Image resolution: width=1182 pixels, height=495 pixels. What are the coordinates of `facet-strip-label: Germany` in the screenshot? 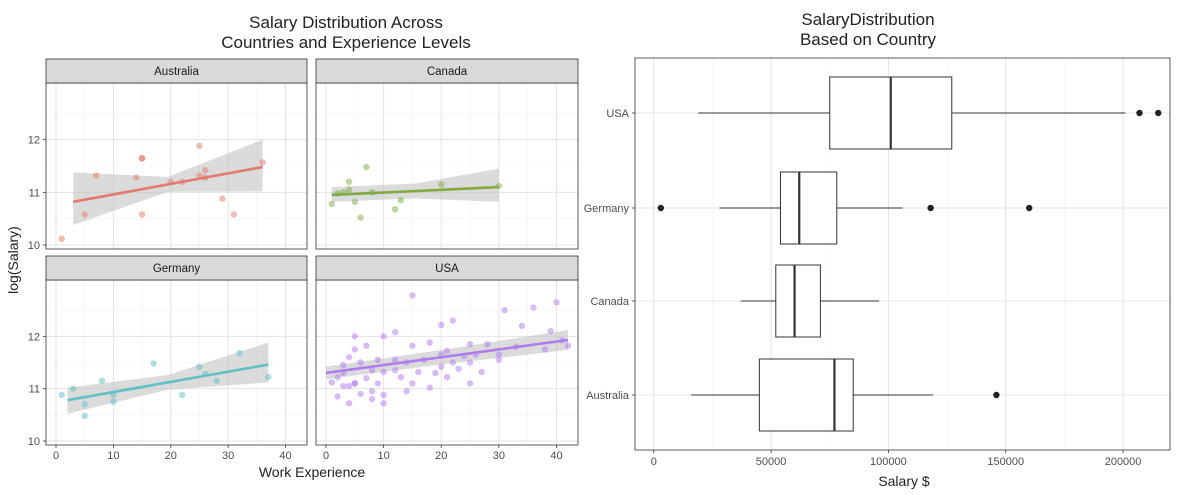 It's located at (177, 269).